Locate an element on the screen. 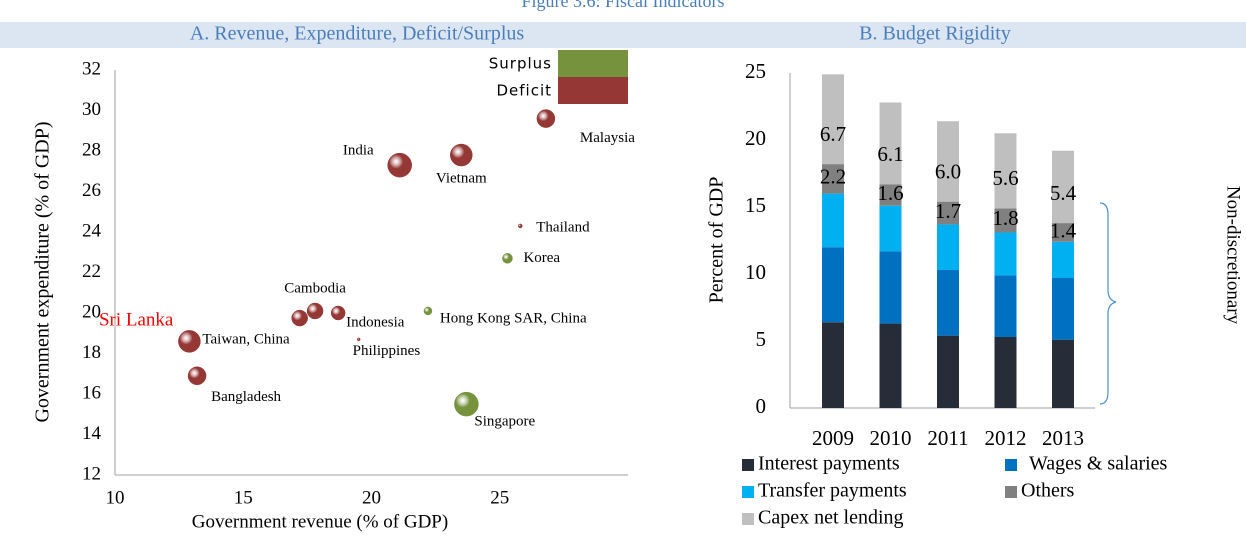  y-tick-label: 14 is located at coordinates (92, 433).